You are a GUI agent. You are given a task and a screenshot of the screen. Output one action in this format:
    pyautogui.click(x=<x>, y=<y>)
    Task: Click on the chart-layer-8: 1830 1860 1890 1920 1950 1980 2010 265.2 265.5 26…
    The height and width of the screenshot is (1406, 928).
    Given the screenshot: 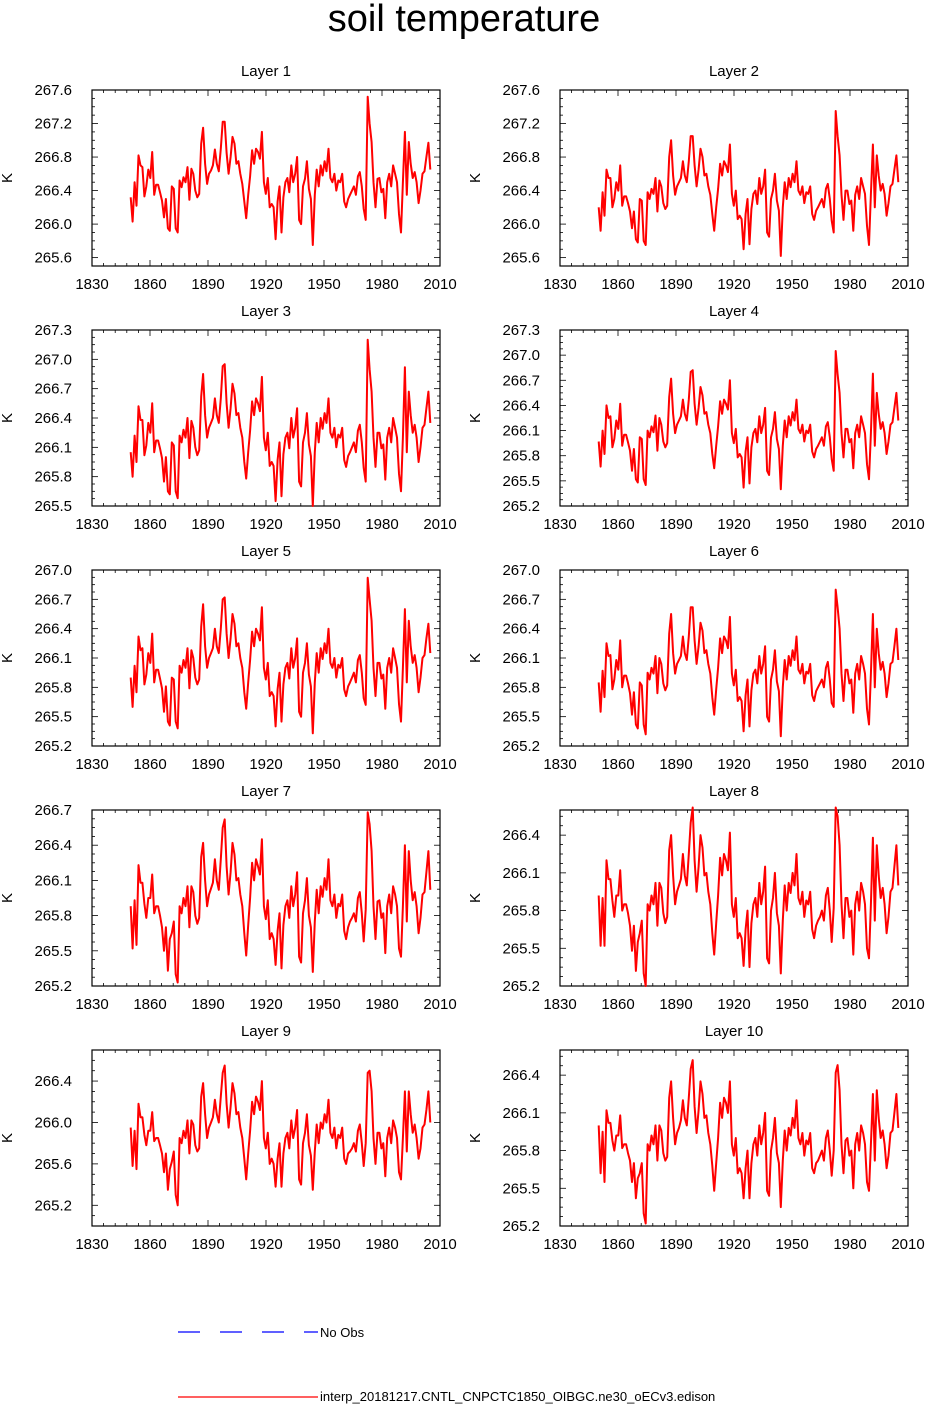 What is the action you would take?
    pyautogui.click(x=696, y=898)
    